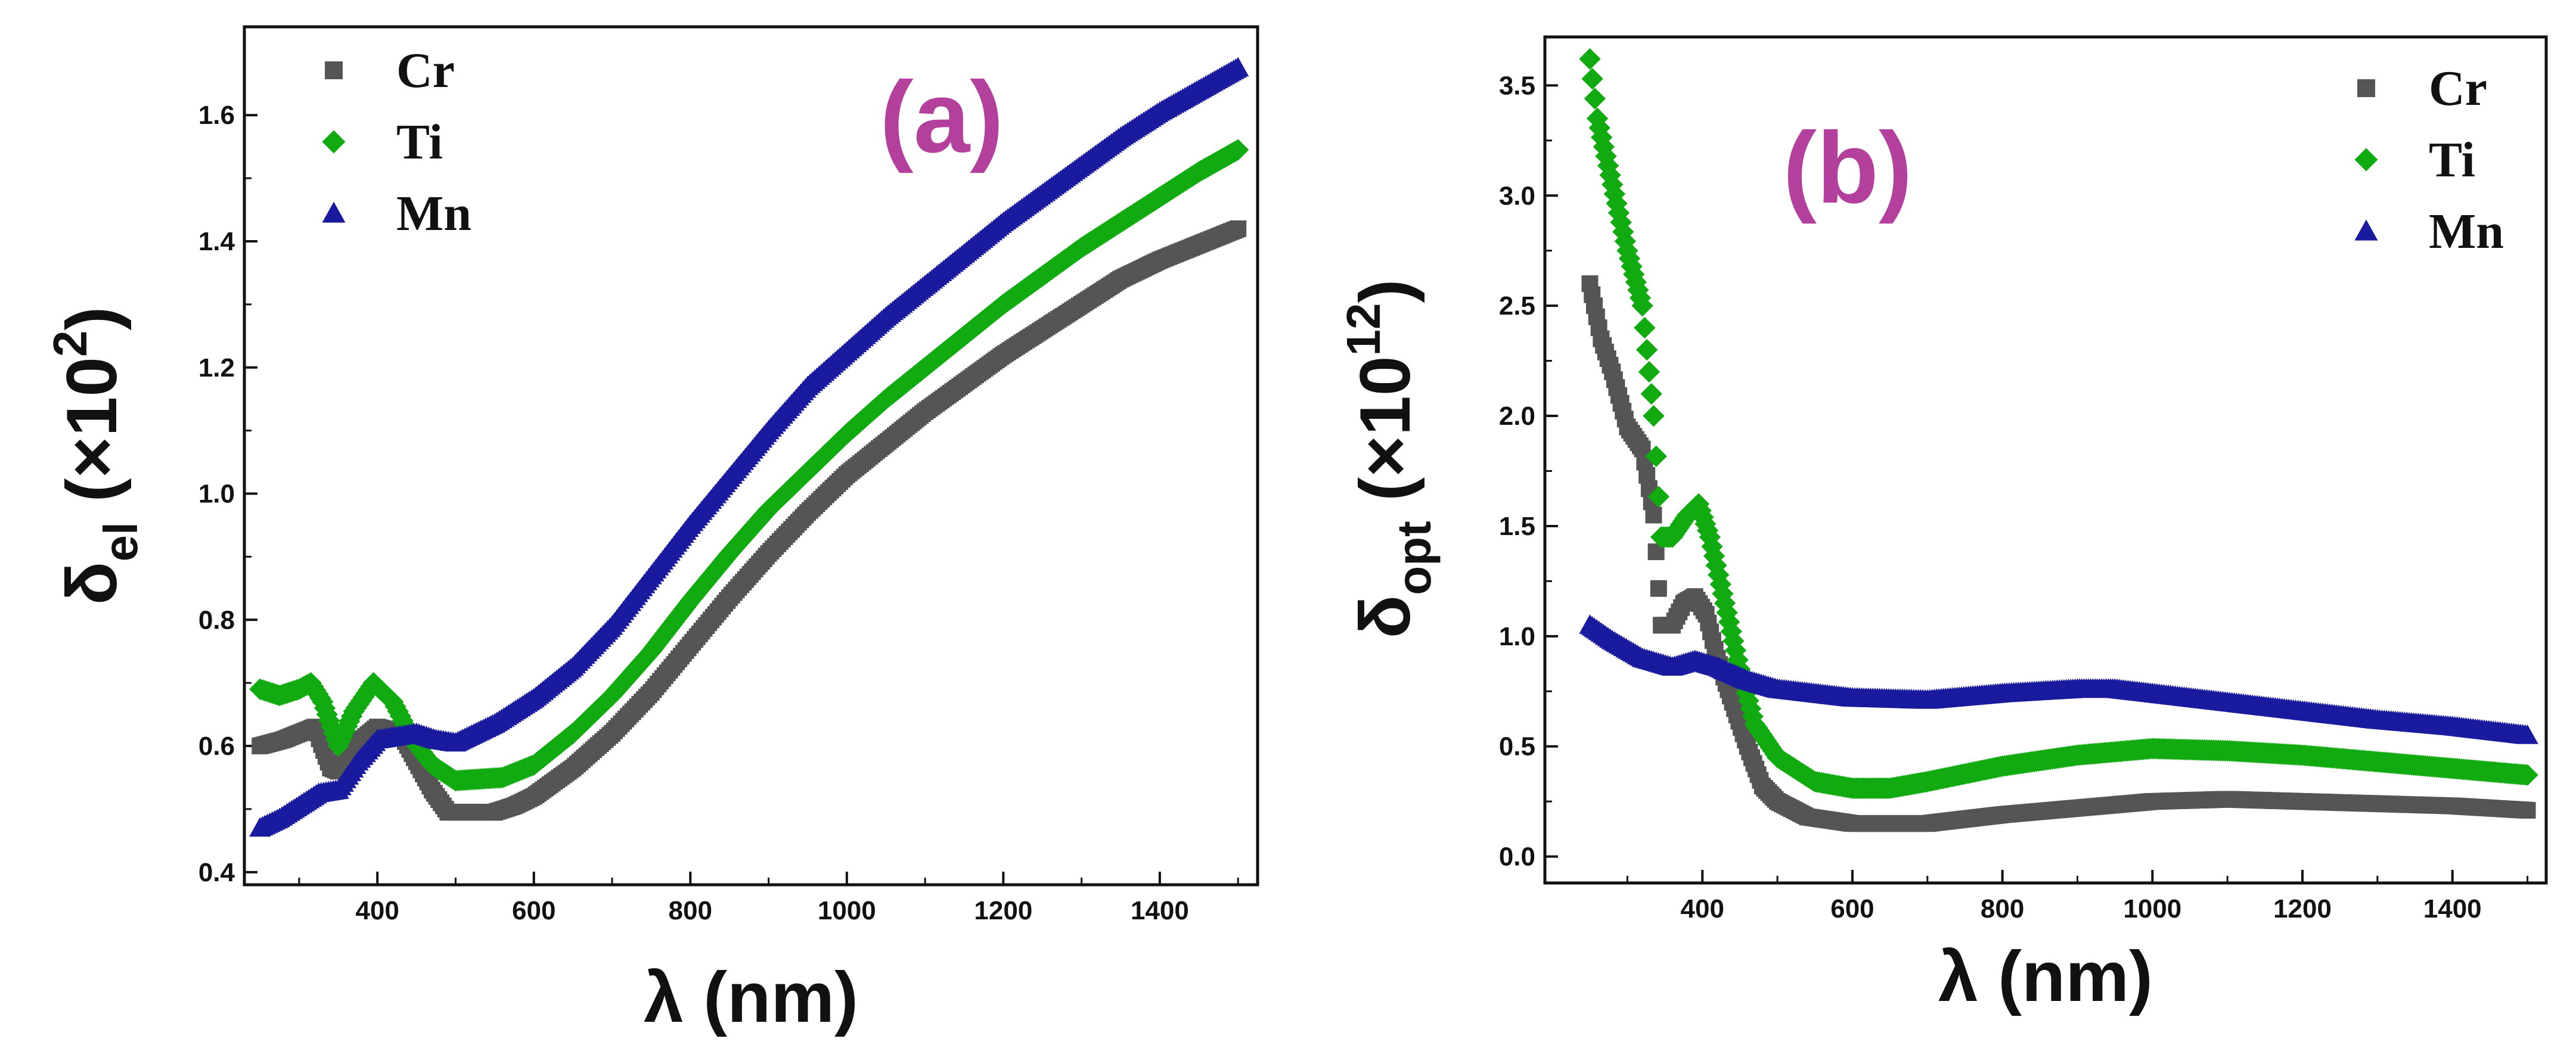 This screenshot has height=1051, width=2576. I want to click on y-axis-title-sub-b: opt, so click(1415, 558).